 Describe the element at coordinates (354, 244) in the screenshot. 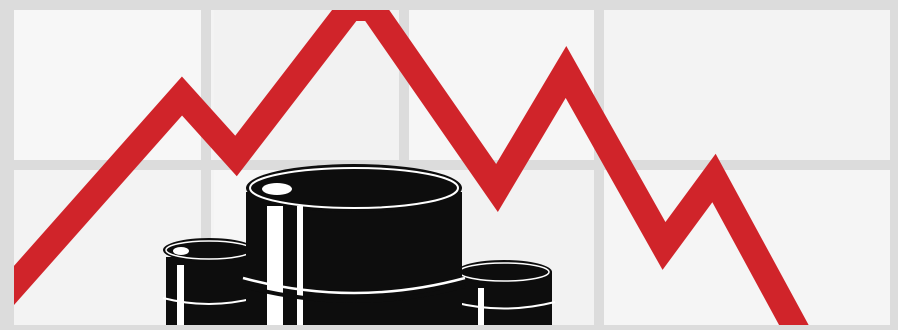

I see `oil-barrel-main` at that location.